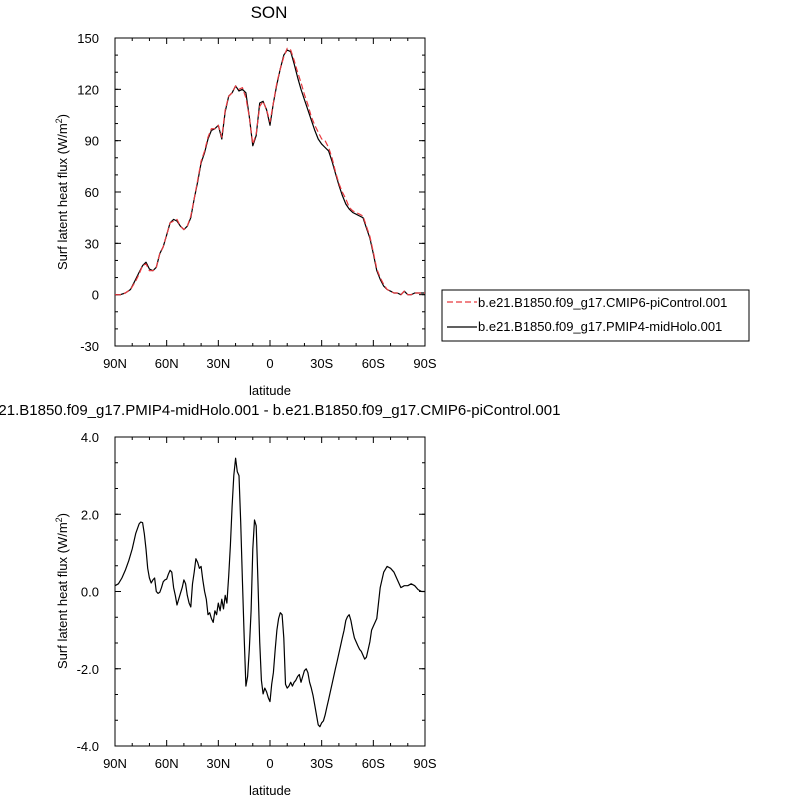  I want to click on bottom-x-tick-labels: 90N 60N 30N 0 30S 60S 90S, so click(270, 763).